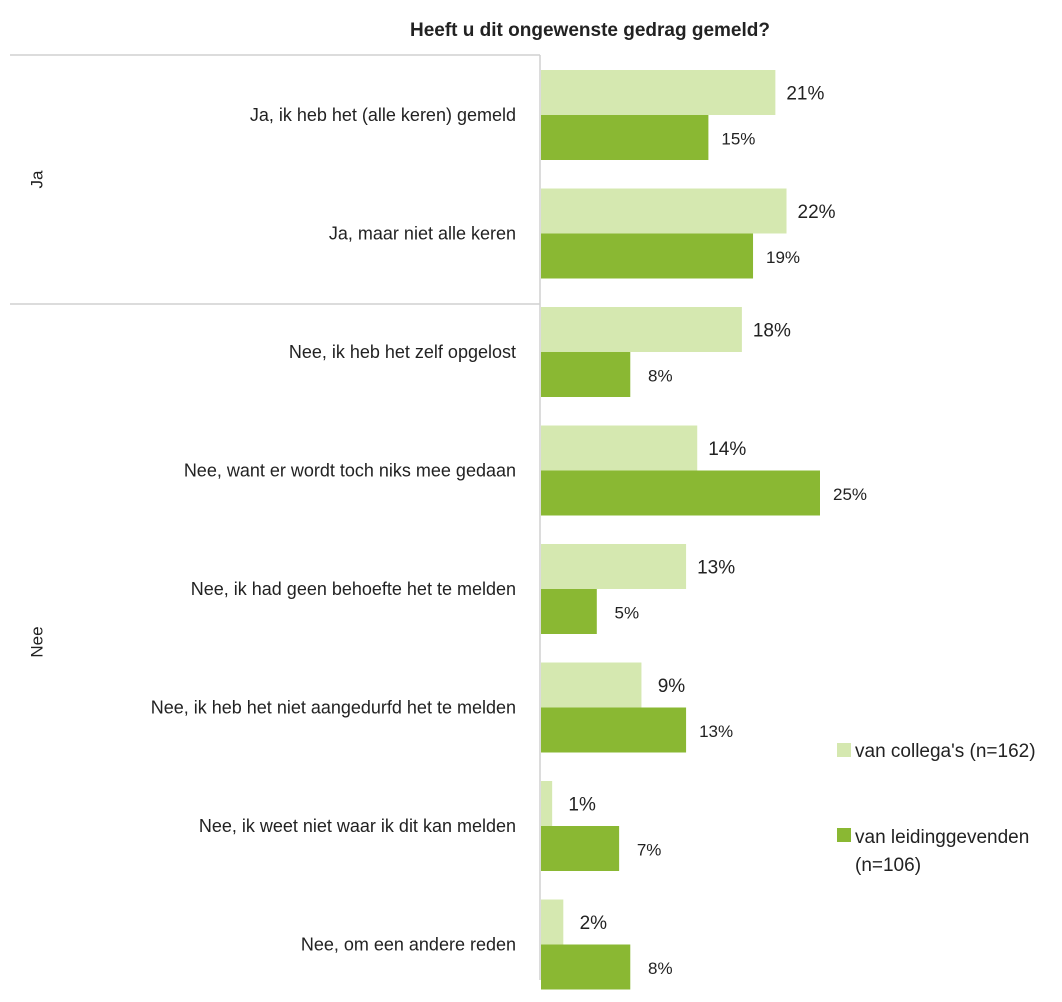  I want to click on legend-label-colleagues: van collega's (n=162), so click(945, 751).